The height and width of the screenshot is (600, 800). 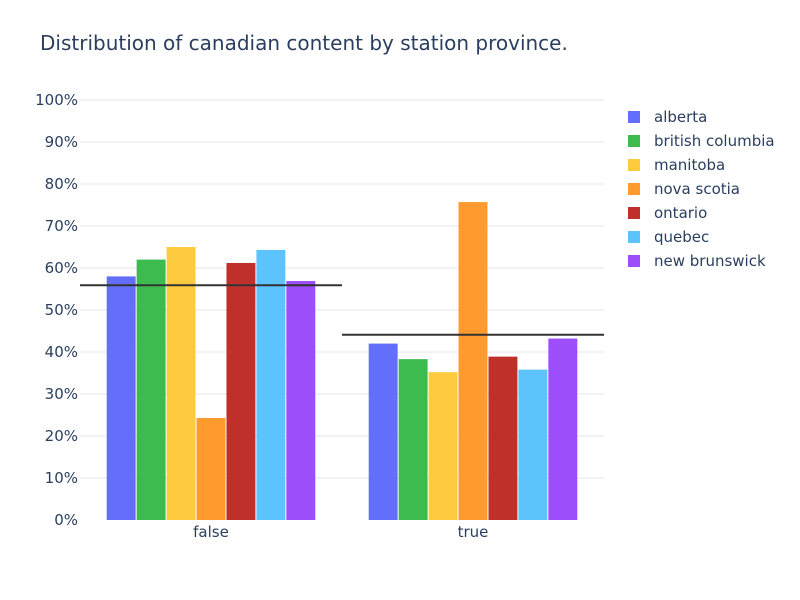 I want to click on legend-label: manitoba, so click(x=689, y=165).